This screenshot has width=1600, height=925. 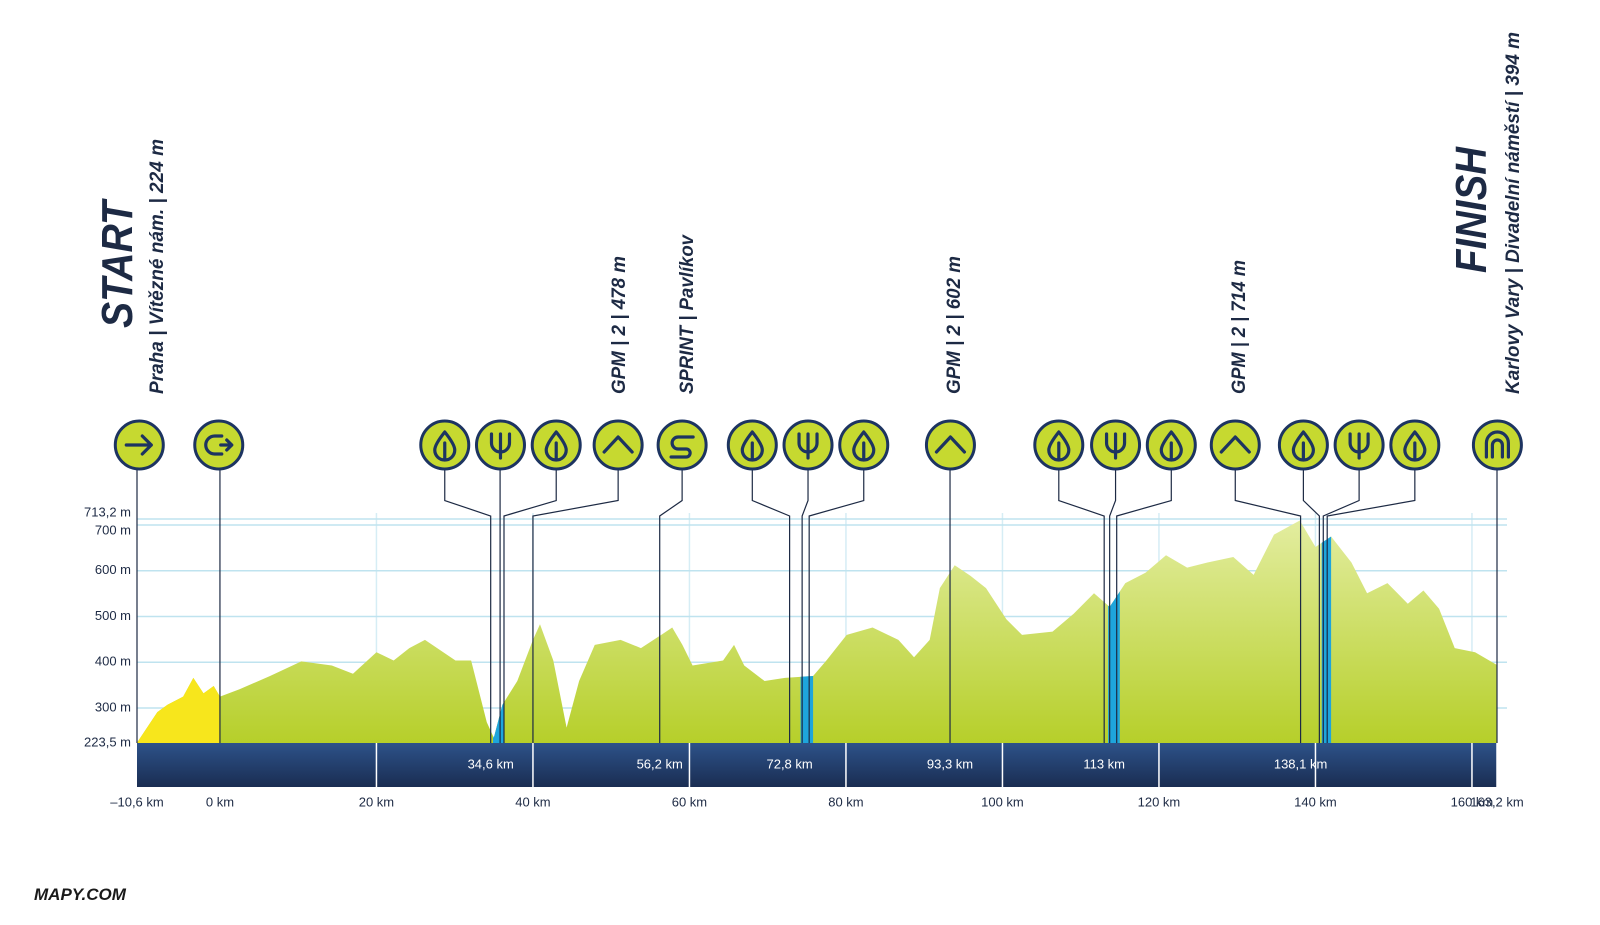 What do you see at coordinates (80, 894) in the screenshot?
I see `brand-logo: MAPY.COM` at bounding box center [80, 894].